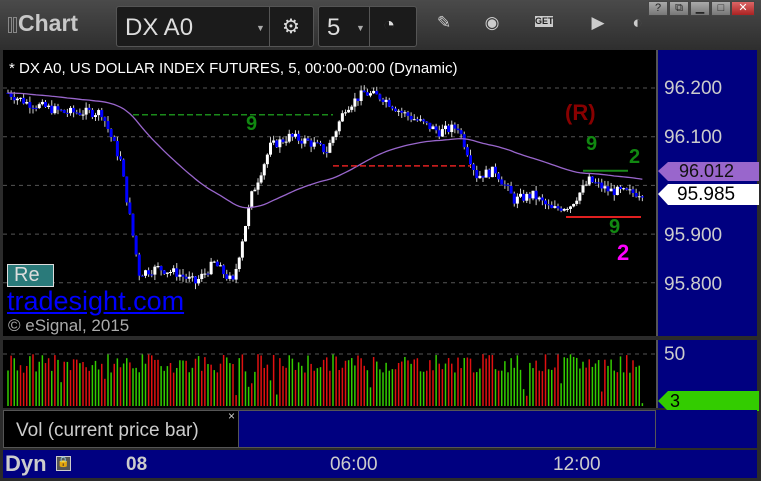 The height and width of the screenshot is (481, 761). I want to click on lock-icon: 🔒, so click(63, 463).